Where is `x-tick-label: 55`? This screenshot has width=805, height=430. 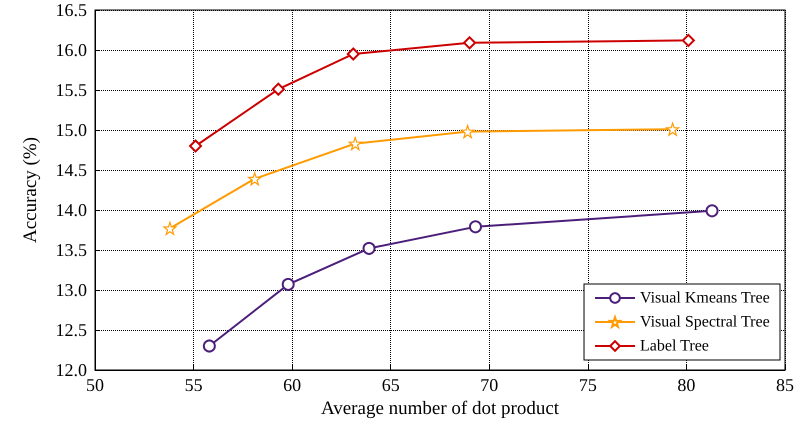 x-tick-label: 55 is located at coordinates (193, 385).